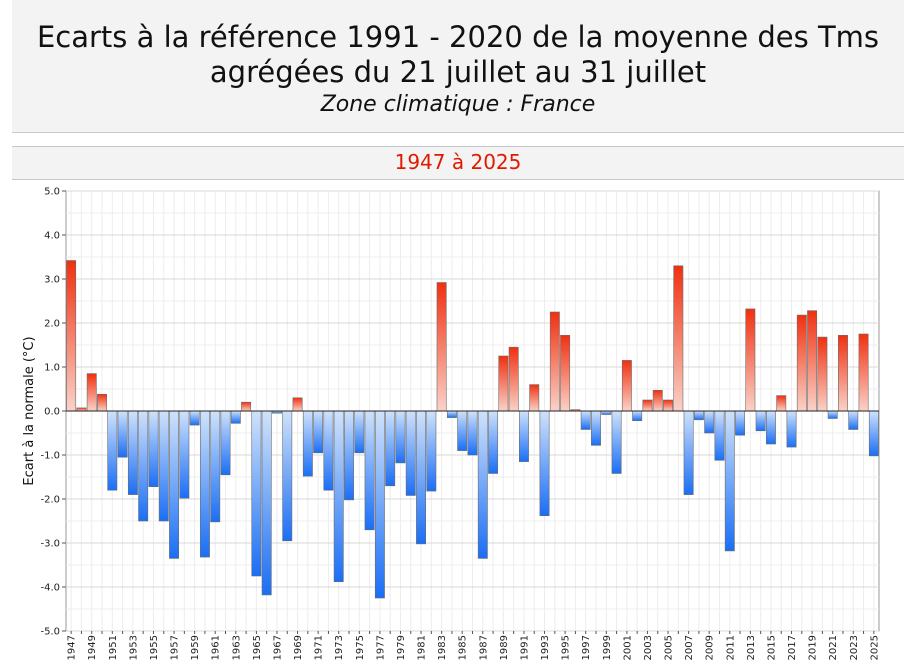 This screenshot has width=915, height=667. Describe the element at coordinates (822, 374) in the screenshot. I see `bar-2020` at that location.